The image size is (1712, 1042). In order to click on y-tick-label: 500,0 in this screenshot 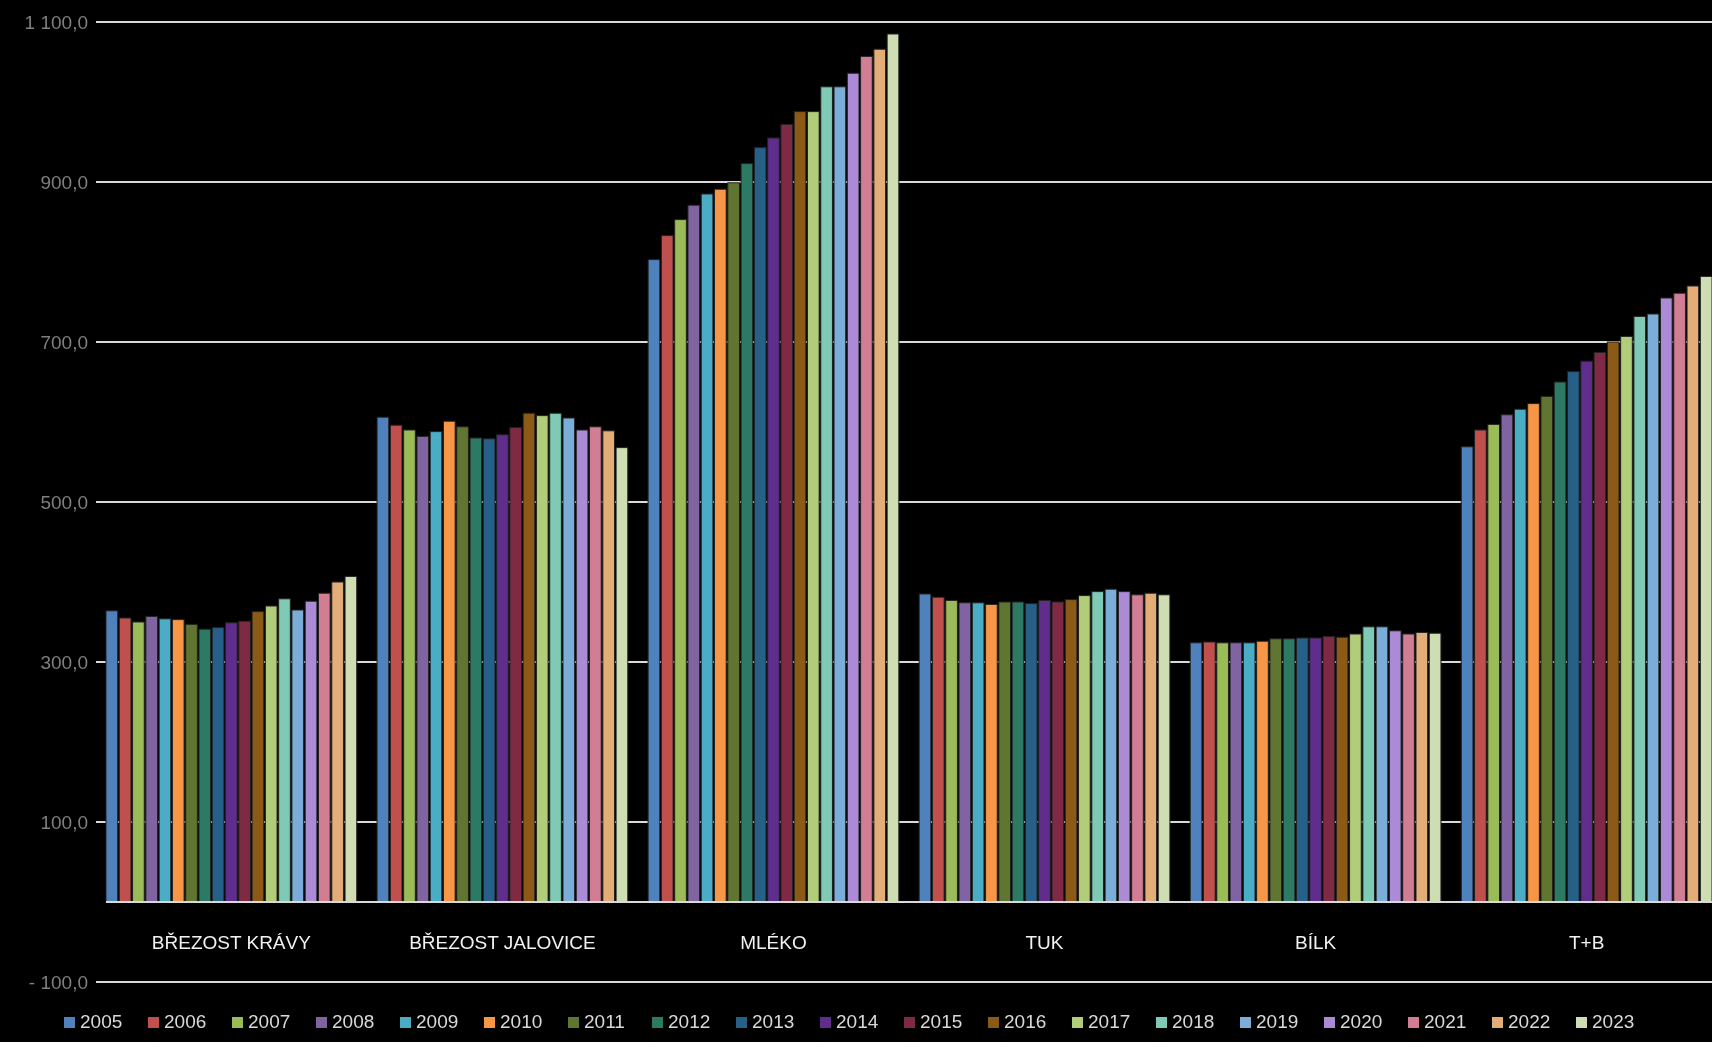, I will do `click(64, 502)`.